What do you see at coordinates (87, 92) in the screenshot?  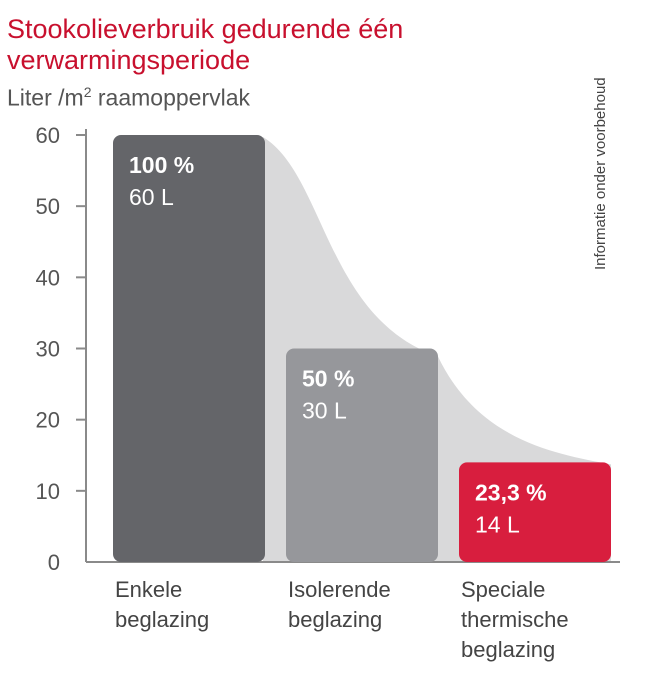 I see `y-unit-superscript: 2` at bounding box center [87, 92].